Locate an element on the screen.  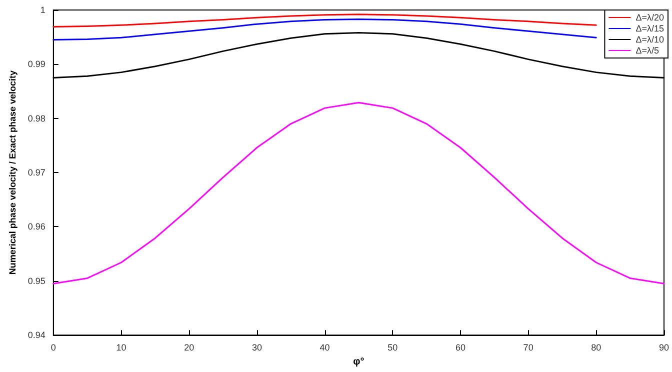
x-tick-label: 20 is located at coordinates (189, 347).